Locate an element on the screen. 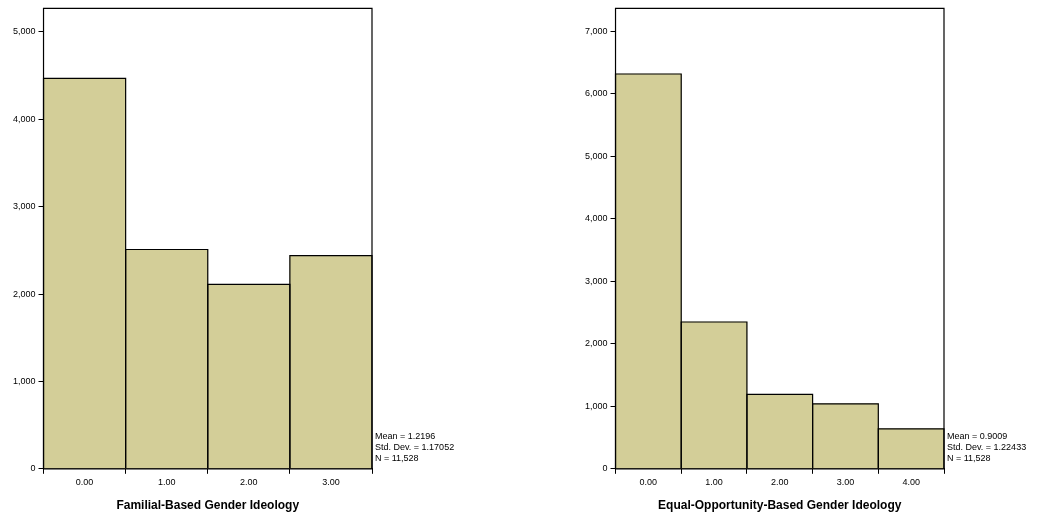  text: Std. Dev. = 1.17052 is located at coordinates (415, 446).